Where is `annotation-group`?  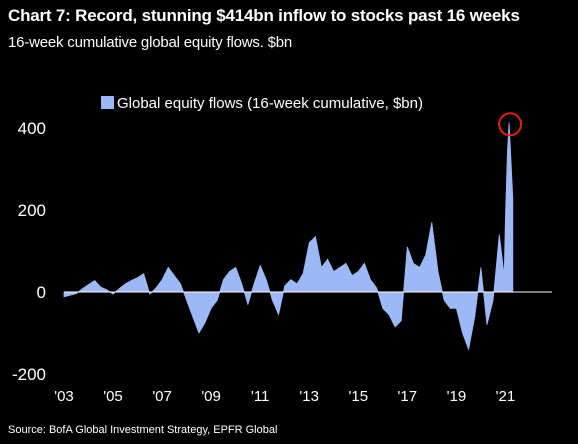 annotation-group is located at coordinates (510, 124).